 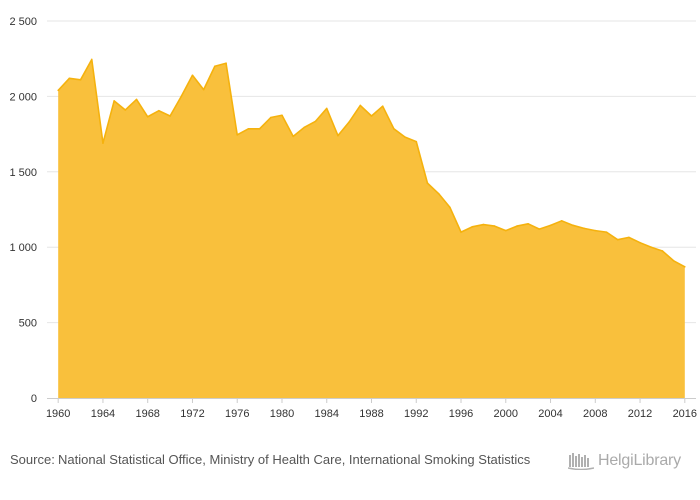 I want to click on x-tick-label: 1984, so click(x=326, y=414).